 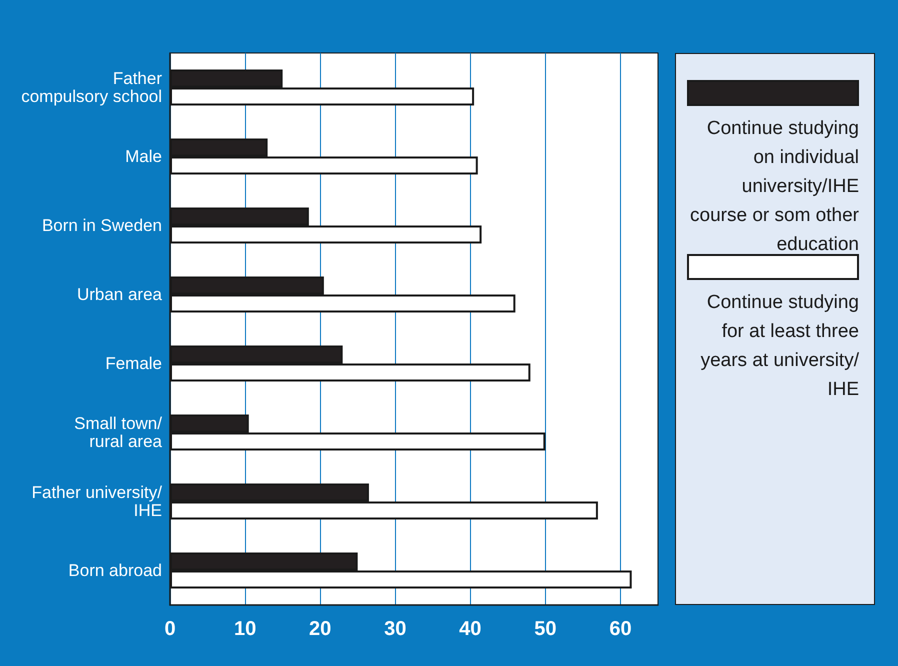 What do you see at coordinates (119, 294) in the screenshot?
I see `y-tick-label: Urban area` at bounding box center [119, 294].